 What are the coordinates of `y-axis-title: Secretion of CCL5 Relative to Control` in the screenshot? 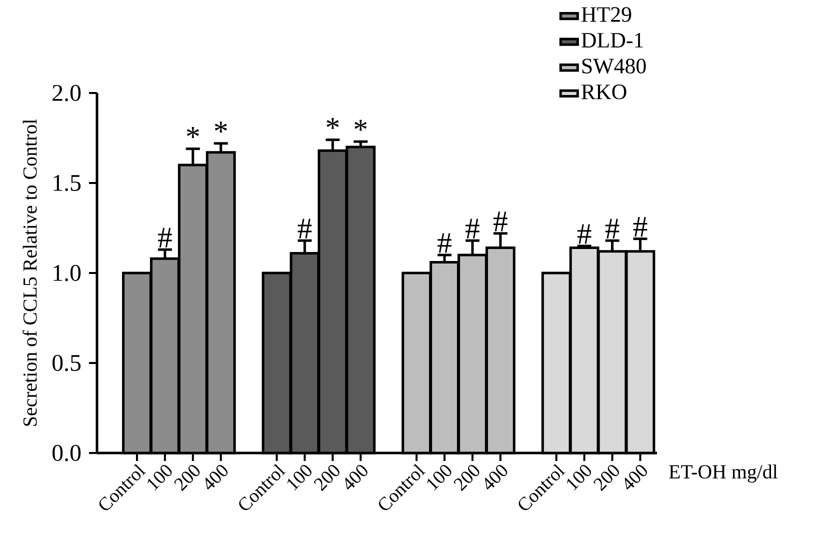 It's located at (29, 272).